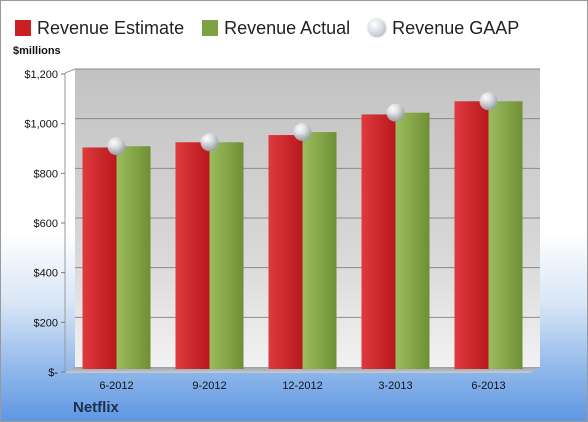  I want to click on y-axis-label: $millions, so click(37, 51).